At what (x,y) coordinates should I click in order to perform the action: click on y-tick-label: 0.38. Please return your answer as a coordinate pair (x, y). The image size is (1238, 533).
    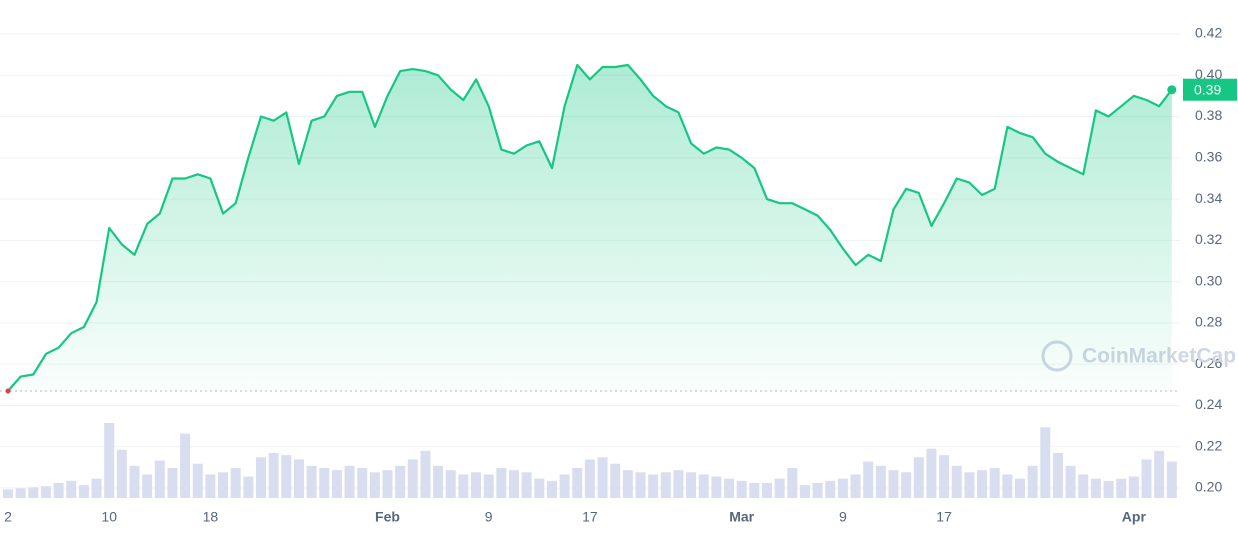
    Looking at the image, I should click on (1208, 115).